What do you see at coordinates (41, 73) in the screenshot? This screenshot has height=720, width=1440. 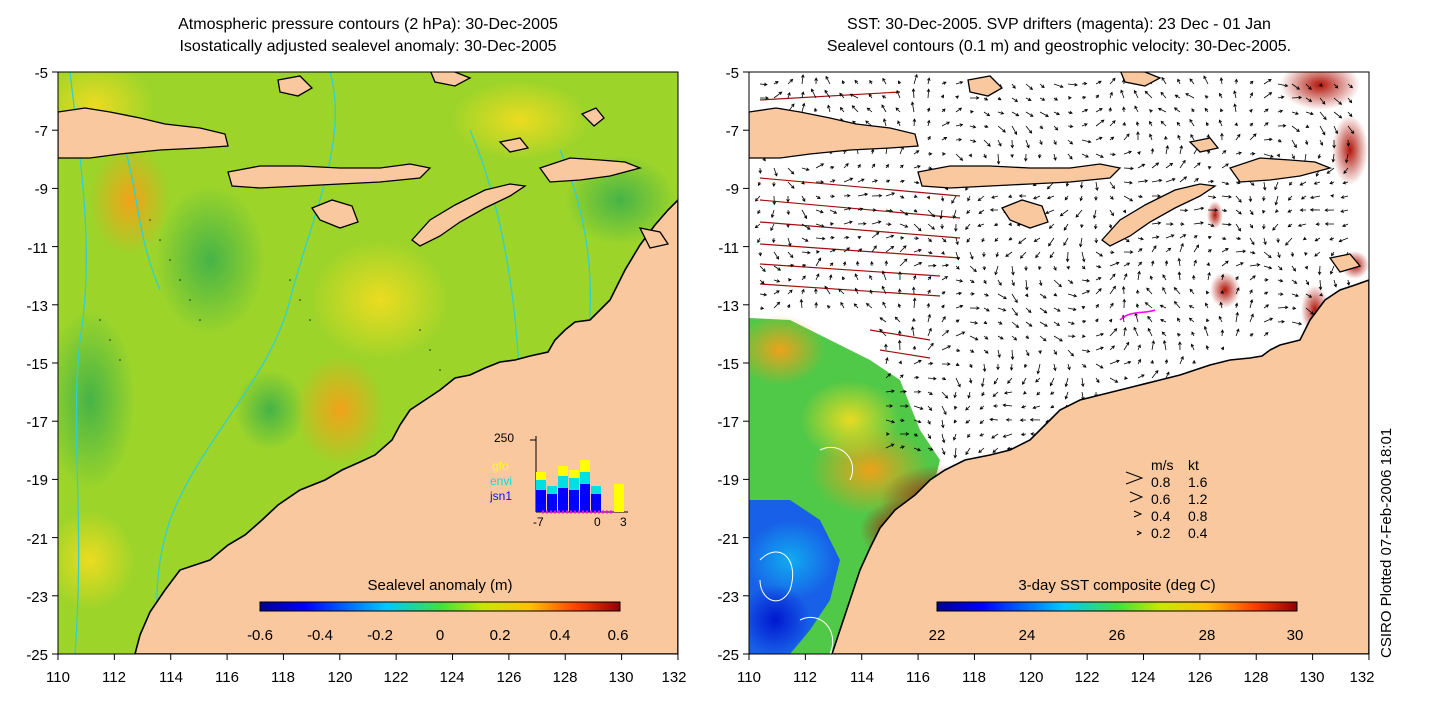 I see `lat-label: -5` at bounding box center [41, 73].